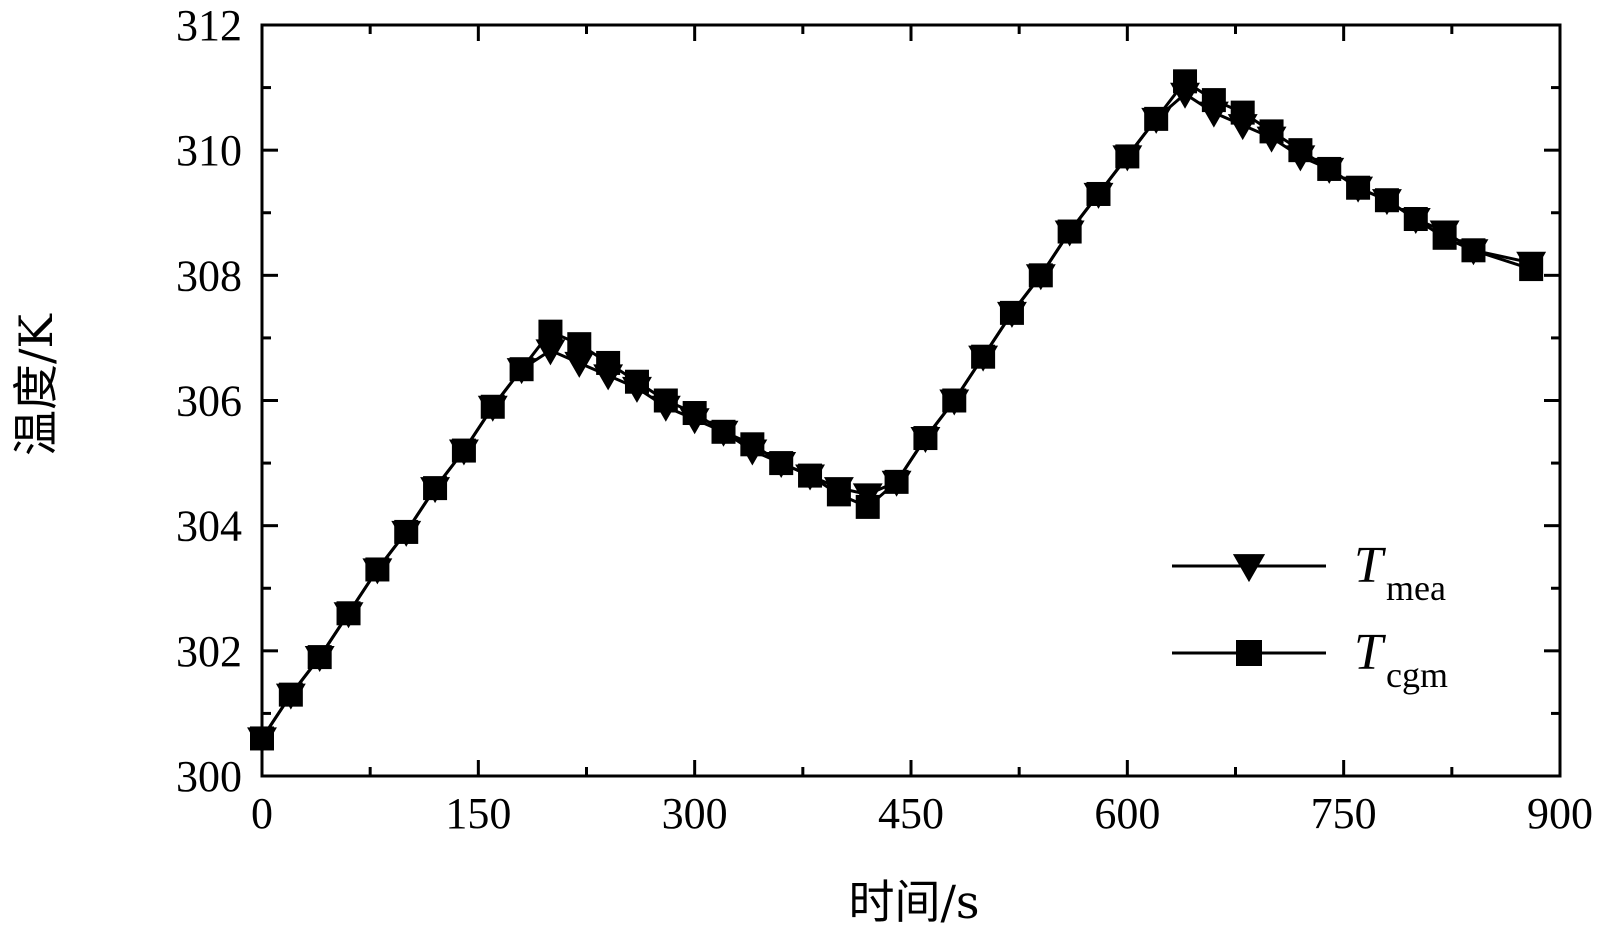 Image resolution: width=1609 pixels, height=940 pixels. What do you see at coordinates (209, 150) in the screenshot?
I see `y-tick-label: 310` at bounding box center [209, 150].